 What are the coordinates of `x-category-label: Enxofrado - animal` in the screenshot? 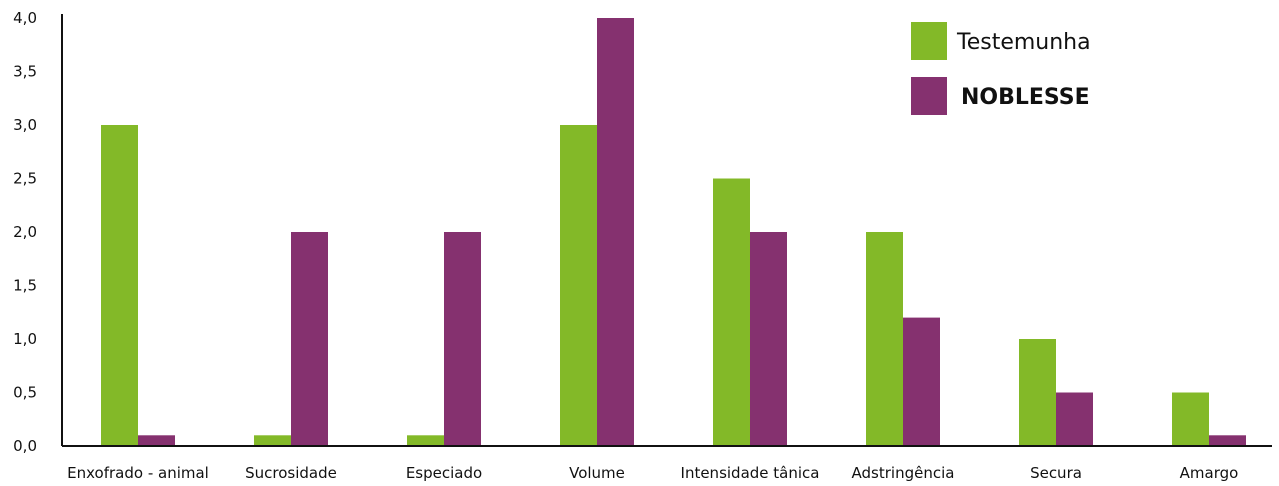 It's located at (138, 473).